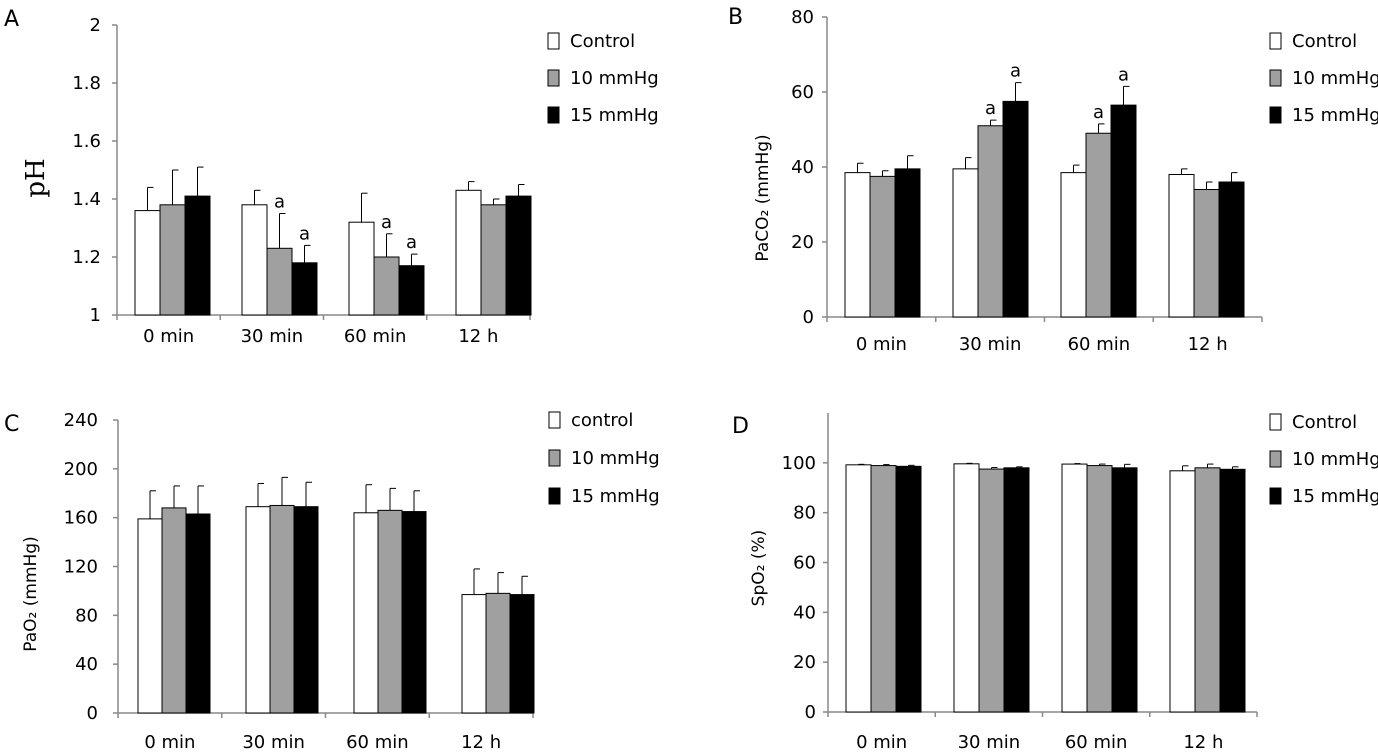 The width and height of the screenshot is (1378, 754). What do you see at coordinates (763, 197) in the screenshot?
I see `y-axis-label: PaCO₂ (mmHg)` at bounding box center [763, 197].